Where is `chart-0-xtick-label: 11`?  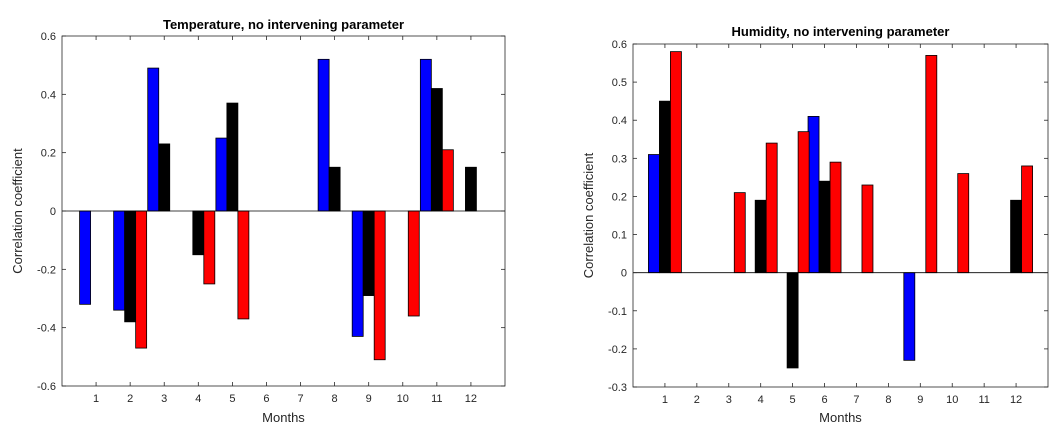 chart-0-xtick-label: 11 is located at coordinates (436, 399).